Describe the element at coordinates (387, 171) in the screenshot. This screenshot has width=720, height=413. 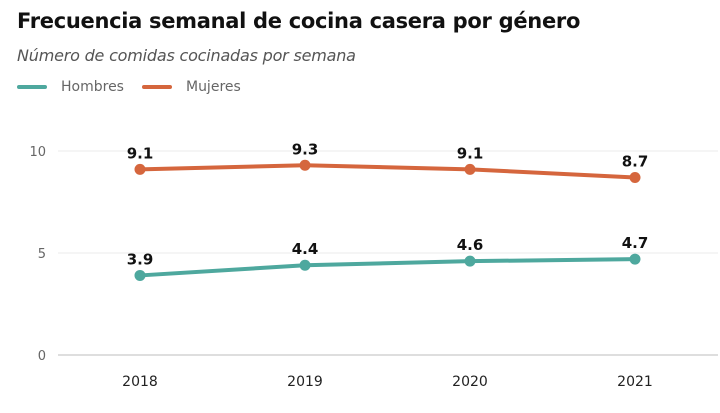
I see `series-line-mujeres` at that location.